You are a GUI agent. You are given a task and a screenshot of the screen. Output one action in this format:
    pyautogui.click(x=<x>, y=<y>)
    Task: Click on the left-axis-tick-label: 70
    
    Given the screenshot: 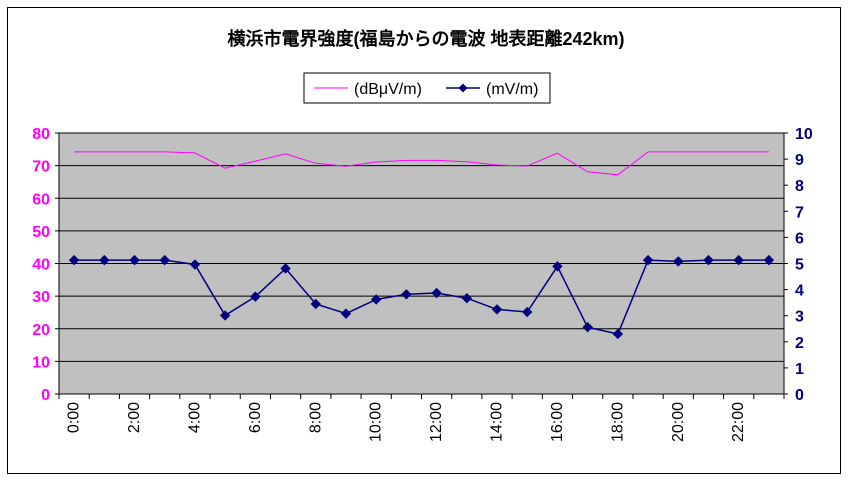 What is the action you would take?
    pyautogui.click(x=41, y=167)
    